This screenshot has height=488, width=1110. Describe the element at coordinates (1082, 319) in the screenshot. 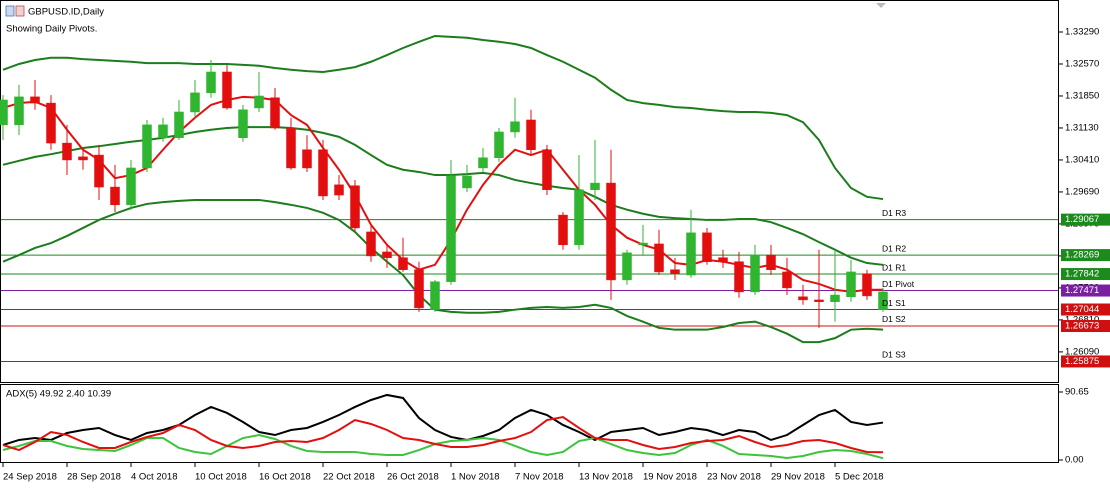

I see `y-tick-label: 1.26810` at that location.